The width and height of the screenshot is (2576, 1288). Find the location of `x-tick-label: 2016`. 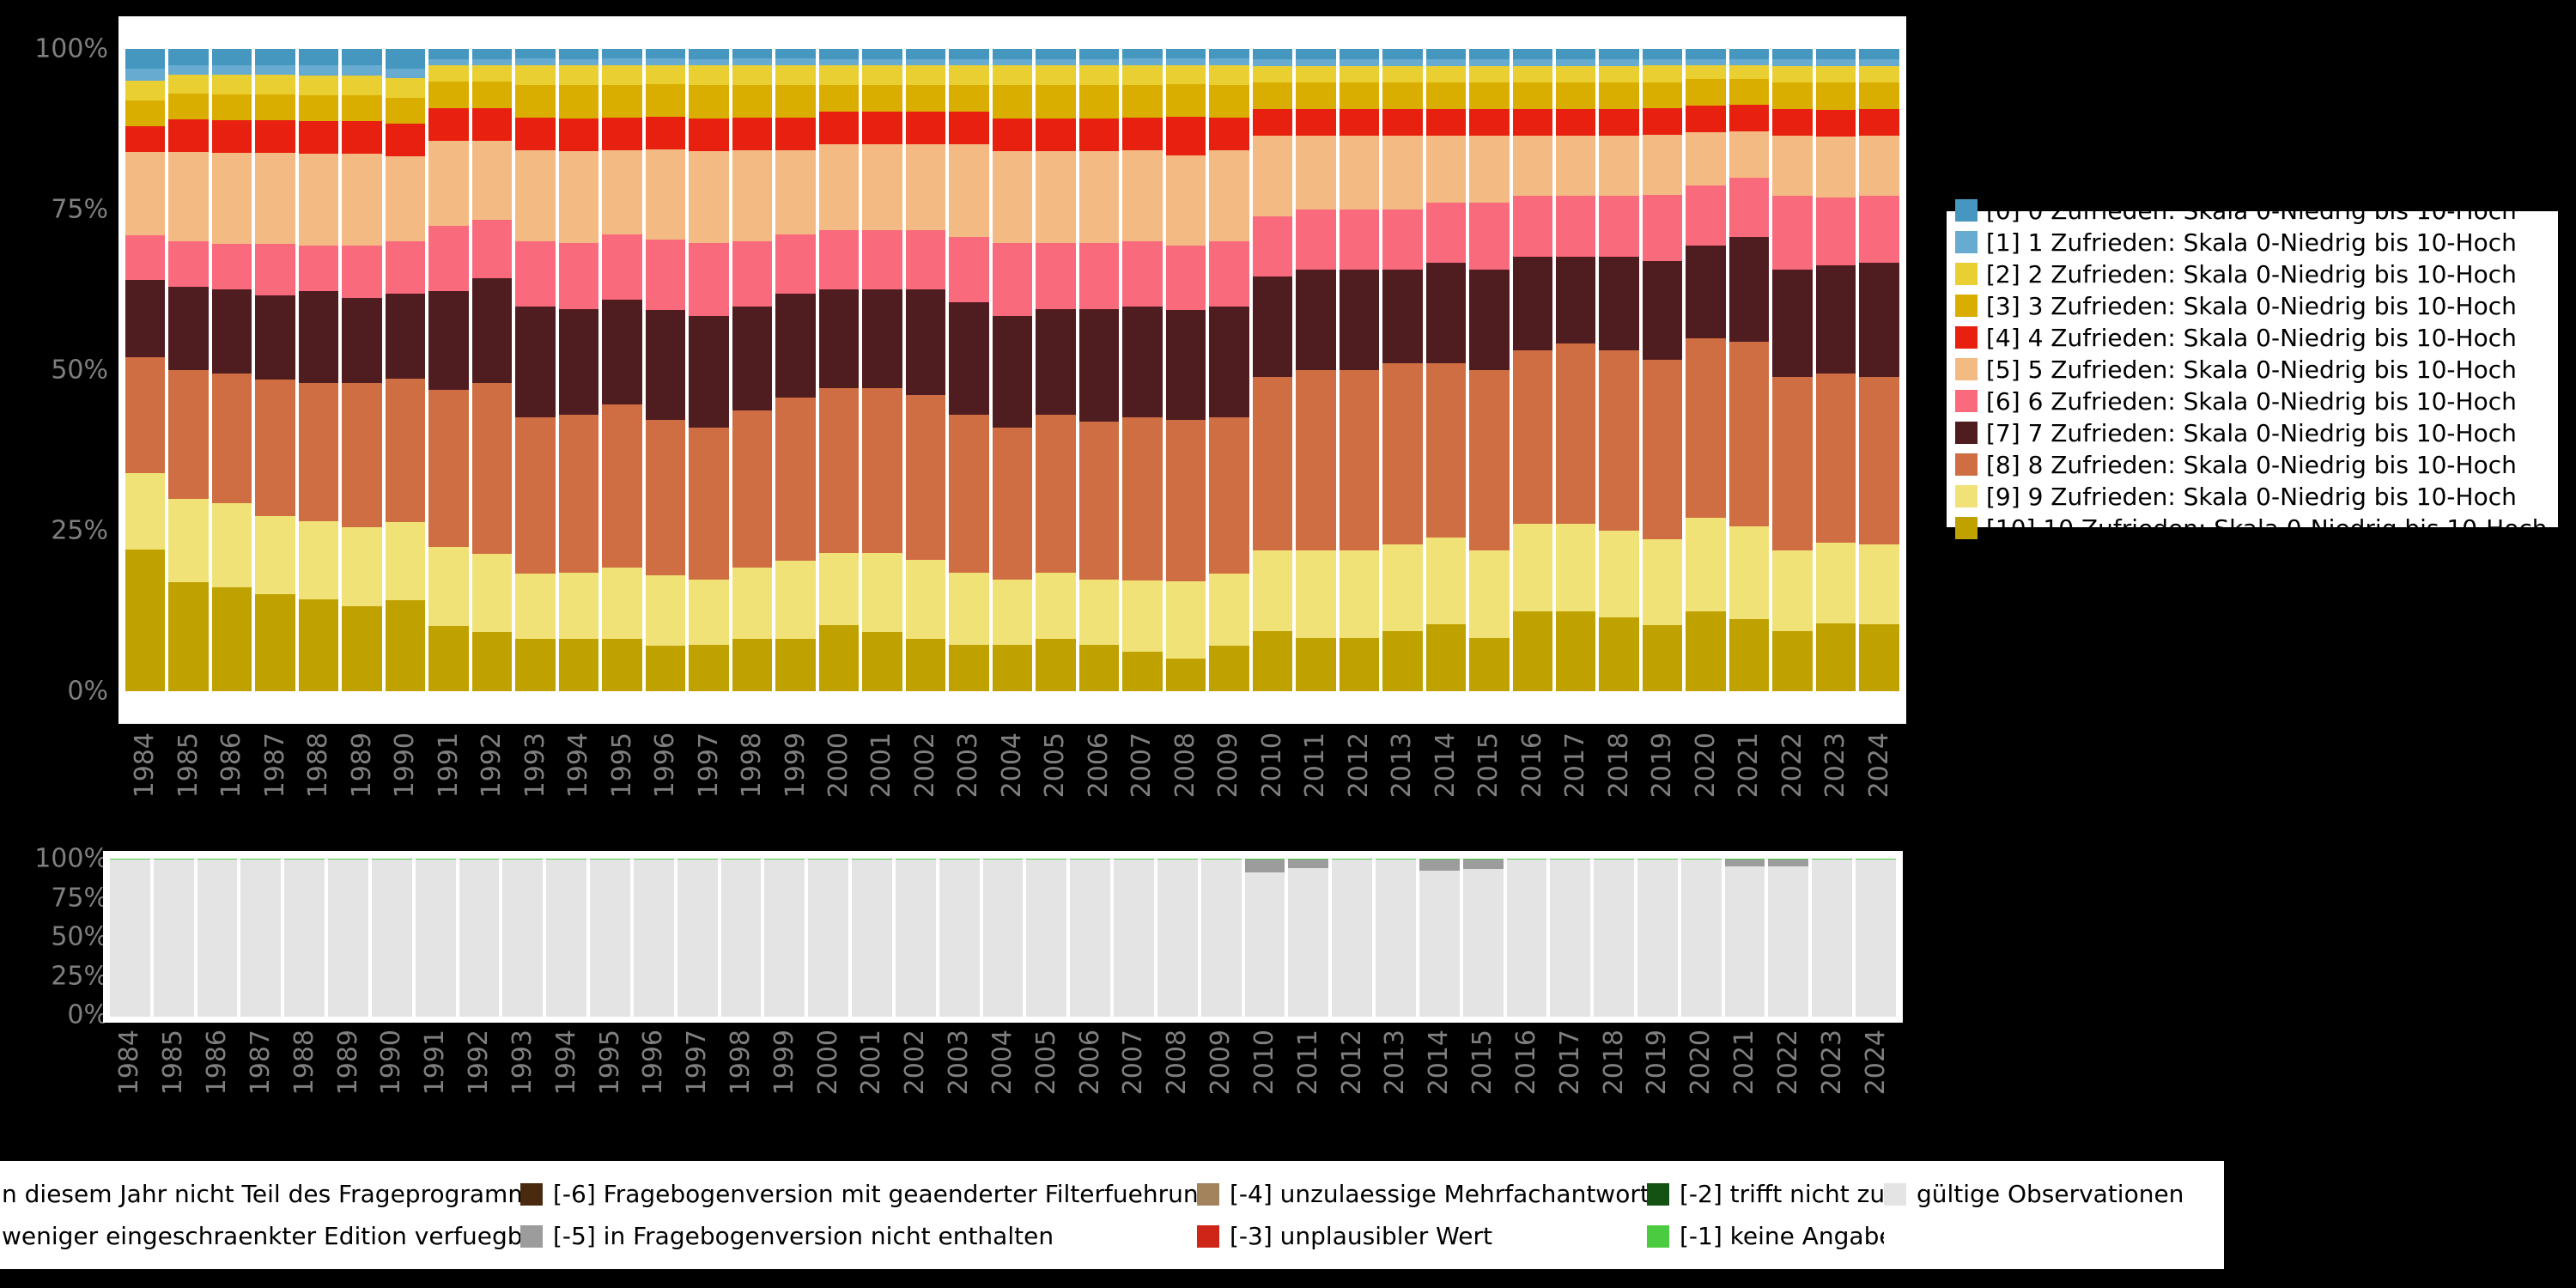

x-tick-label: 2016 is located at coordinates (1532, 766).